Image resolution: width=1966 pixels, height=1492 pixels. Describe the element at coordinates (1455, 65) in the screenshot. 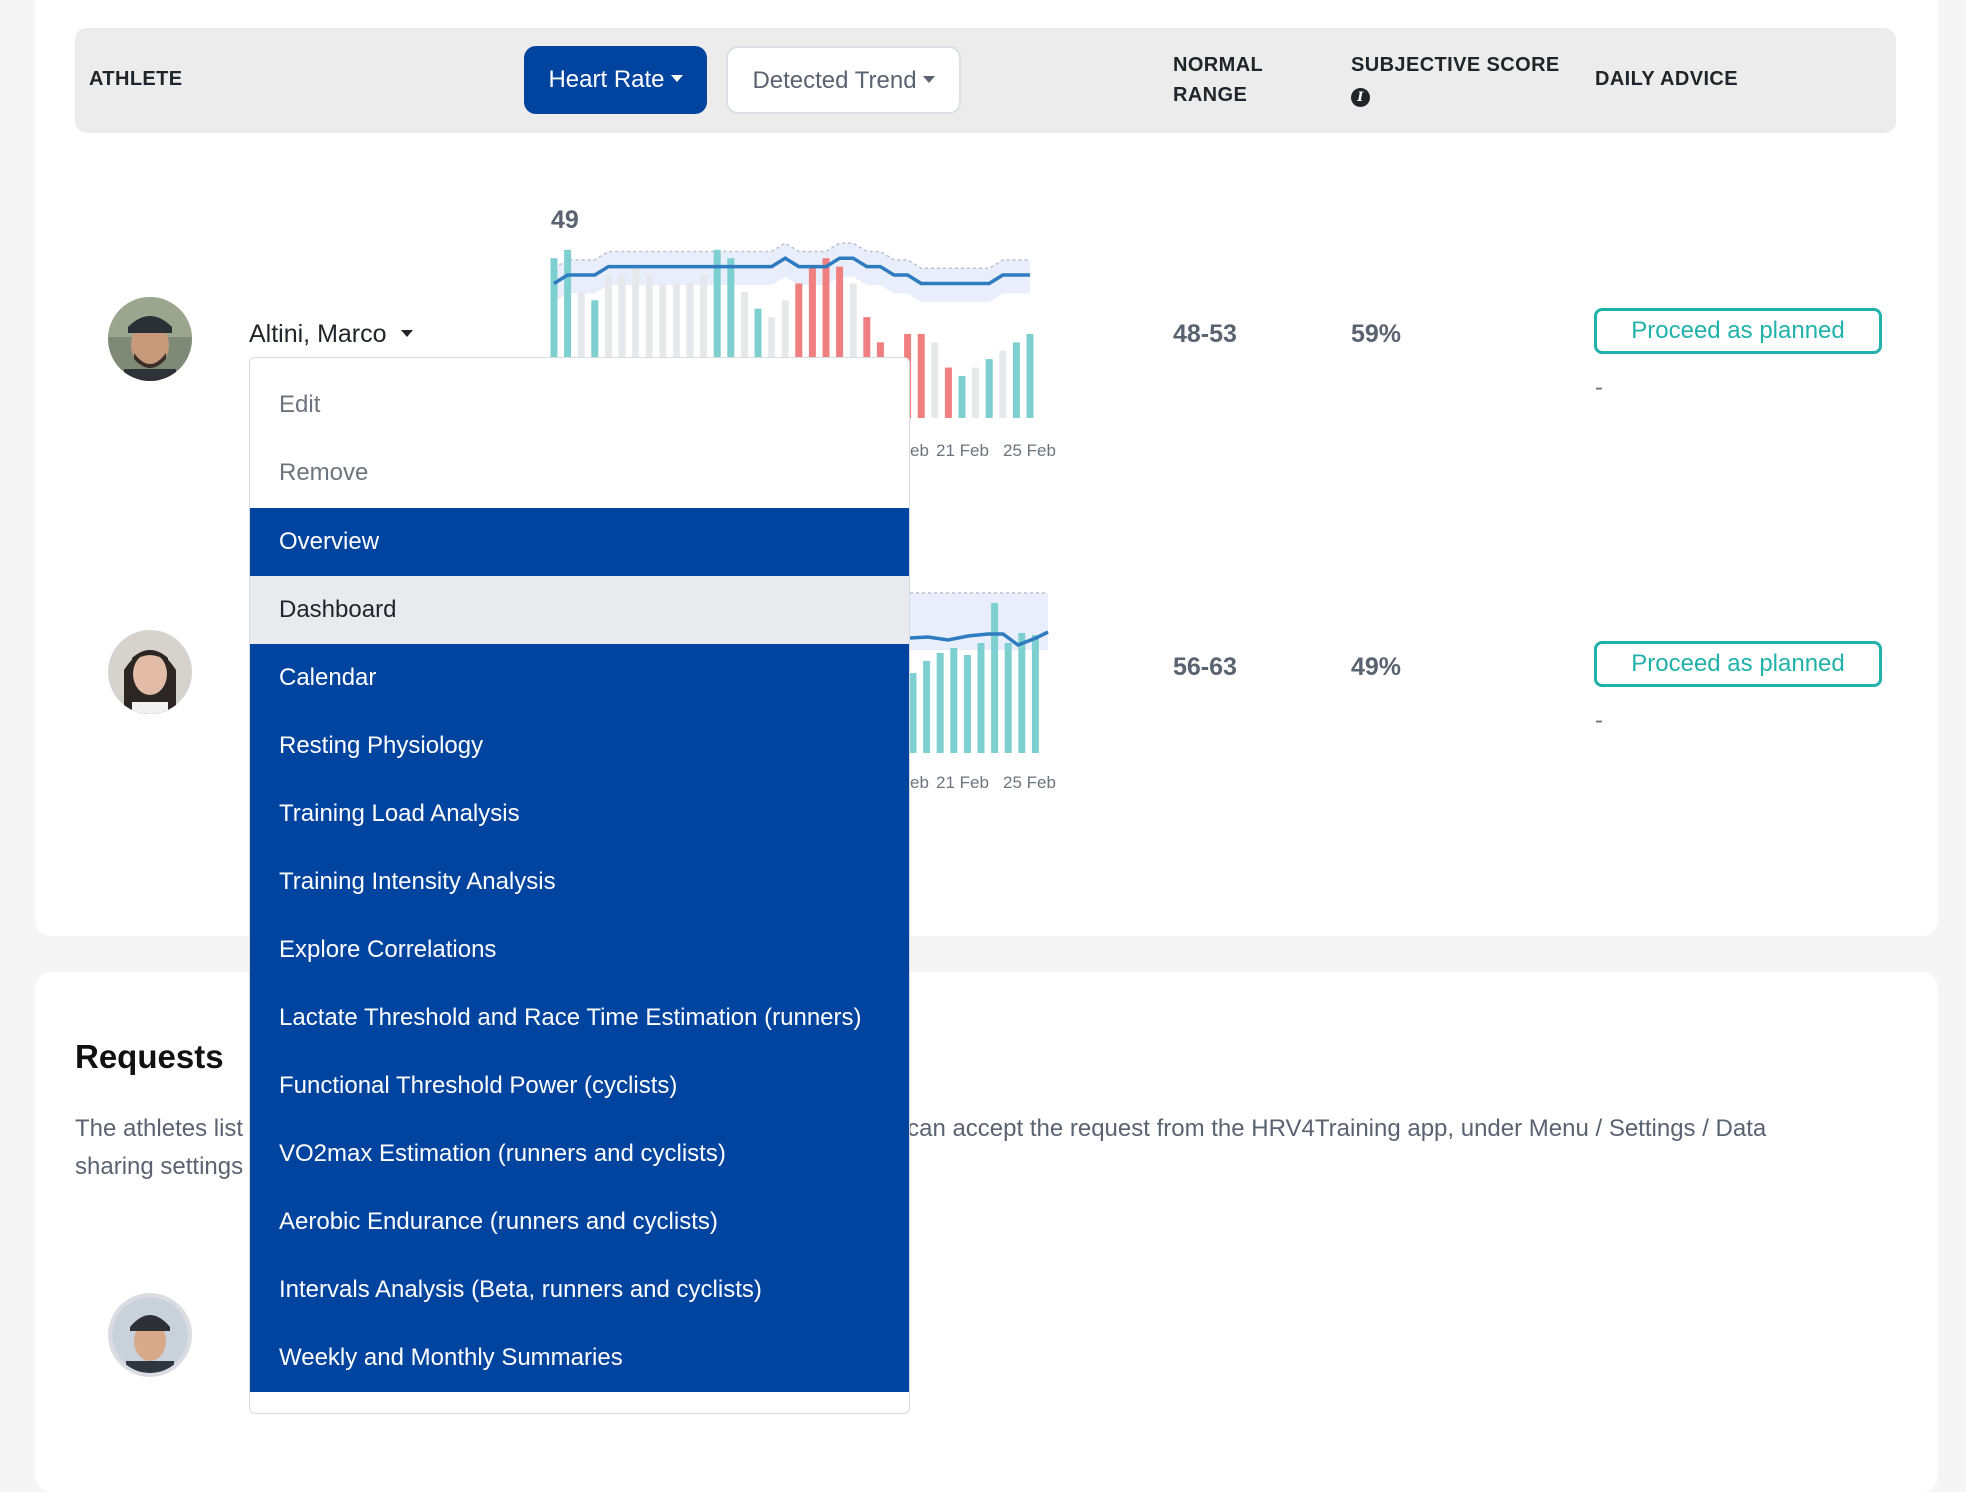

I see `subjective-score-header-label: SUBJECTIVE SCORE` at that location.